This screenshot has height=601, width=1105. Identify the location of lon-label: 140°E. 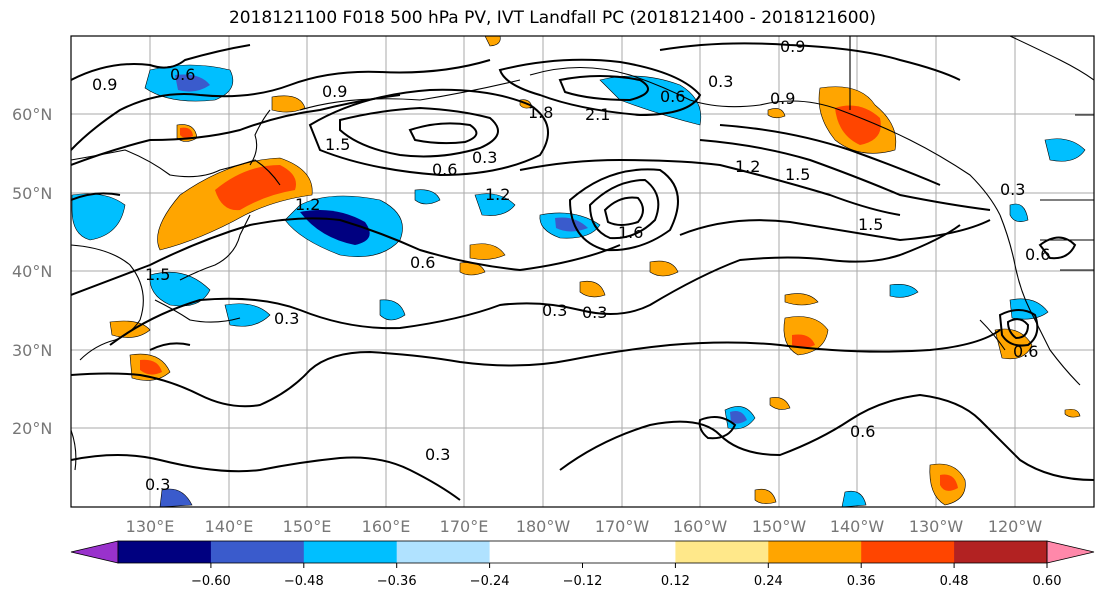
(229, 526).